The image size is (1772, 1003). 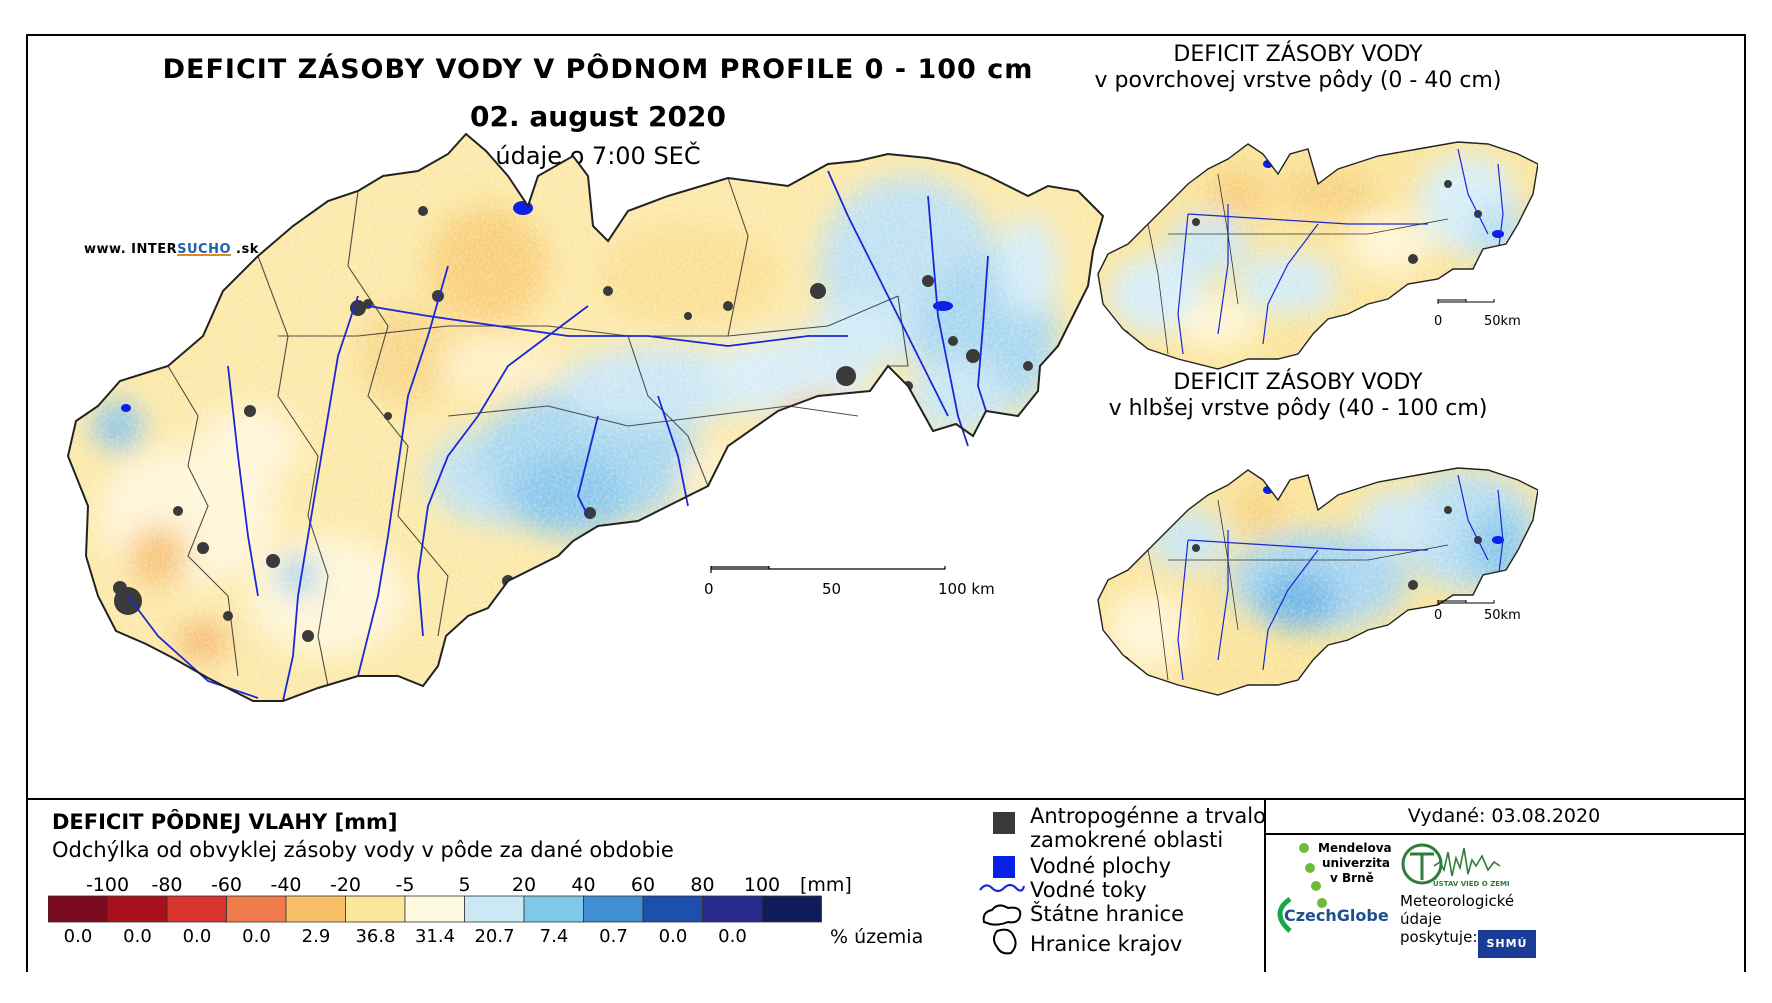 I want to click on legend-percent-label: % územia, so click(x=877, y=937).